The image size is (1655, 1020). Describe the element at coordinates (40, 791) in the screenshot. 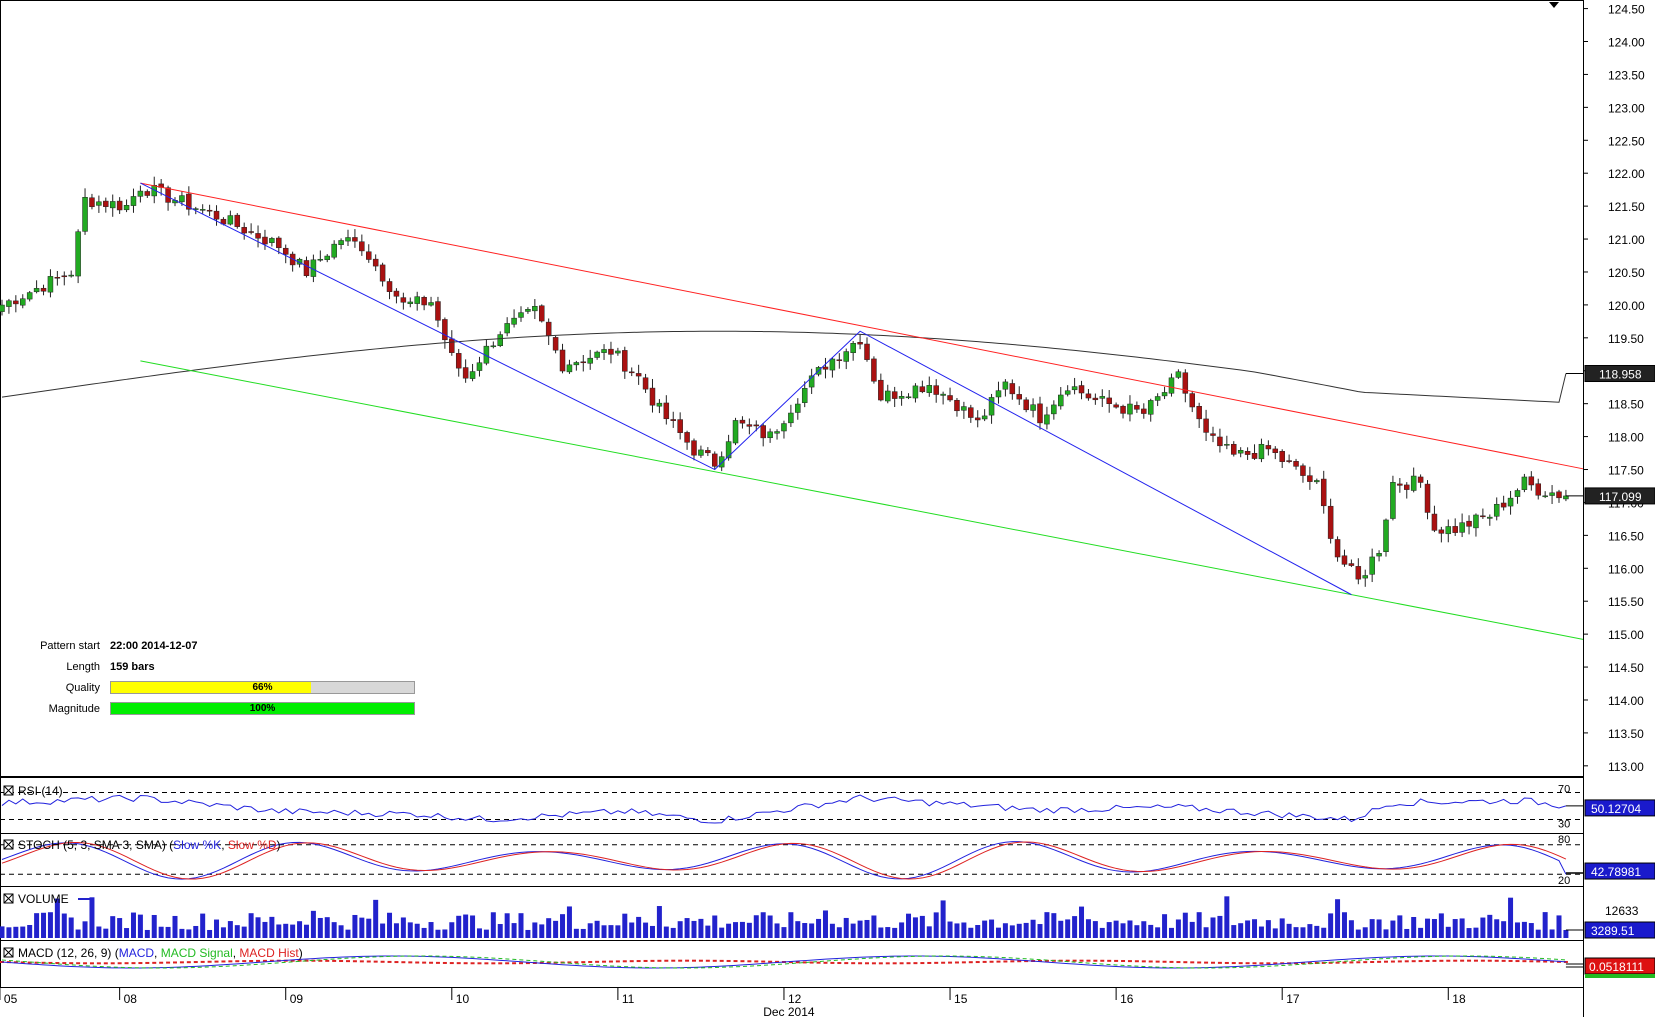

I see `rsi-title: RSI (14)` at that location.